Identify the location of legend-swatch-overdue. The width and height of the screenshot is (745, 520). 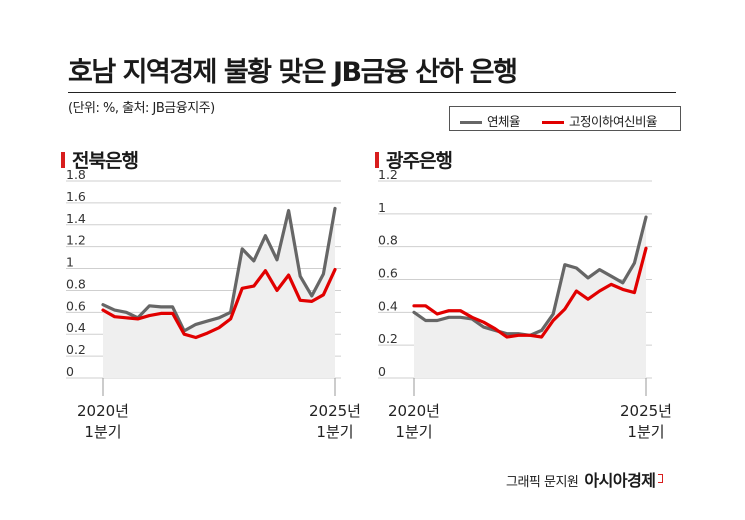
(471, 122).